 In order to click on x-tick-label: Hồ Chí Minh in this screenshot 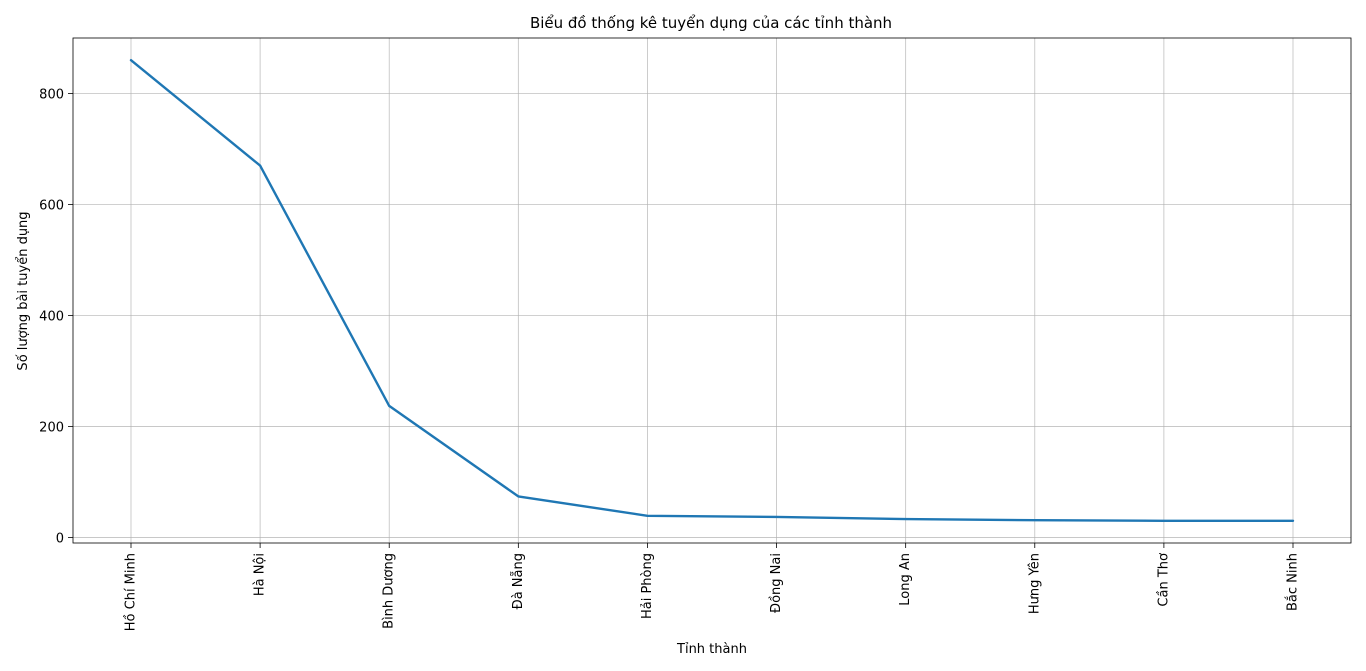, I will do `click(131, 592)`.